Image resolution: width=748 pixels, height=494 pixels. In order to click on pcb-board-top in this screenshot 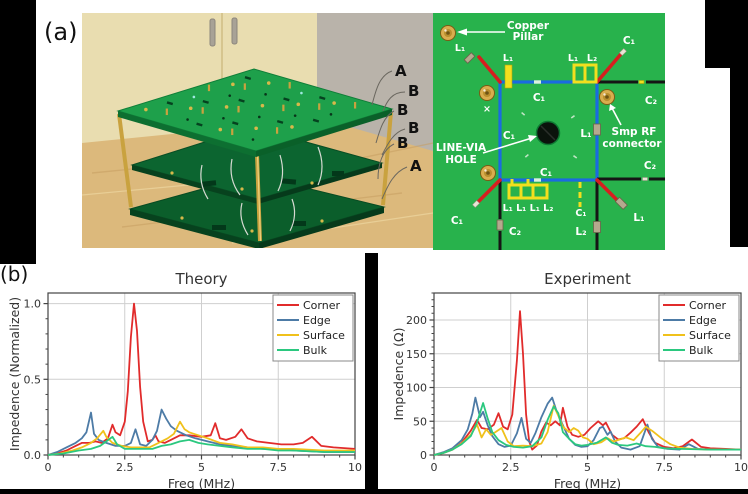, I will do `click(255, 112)`.